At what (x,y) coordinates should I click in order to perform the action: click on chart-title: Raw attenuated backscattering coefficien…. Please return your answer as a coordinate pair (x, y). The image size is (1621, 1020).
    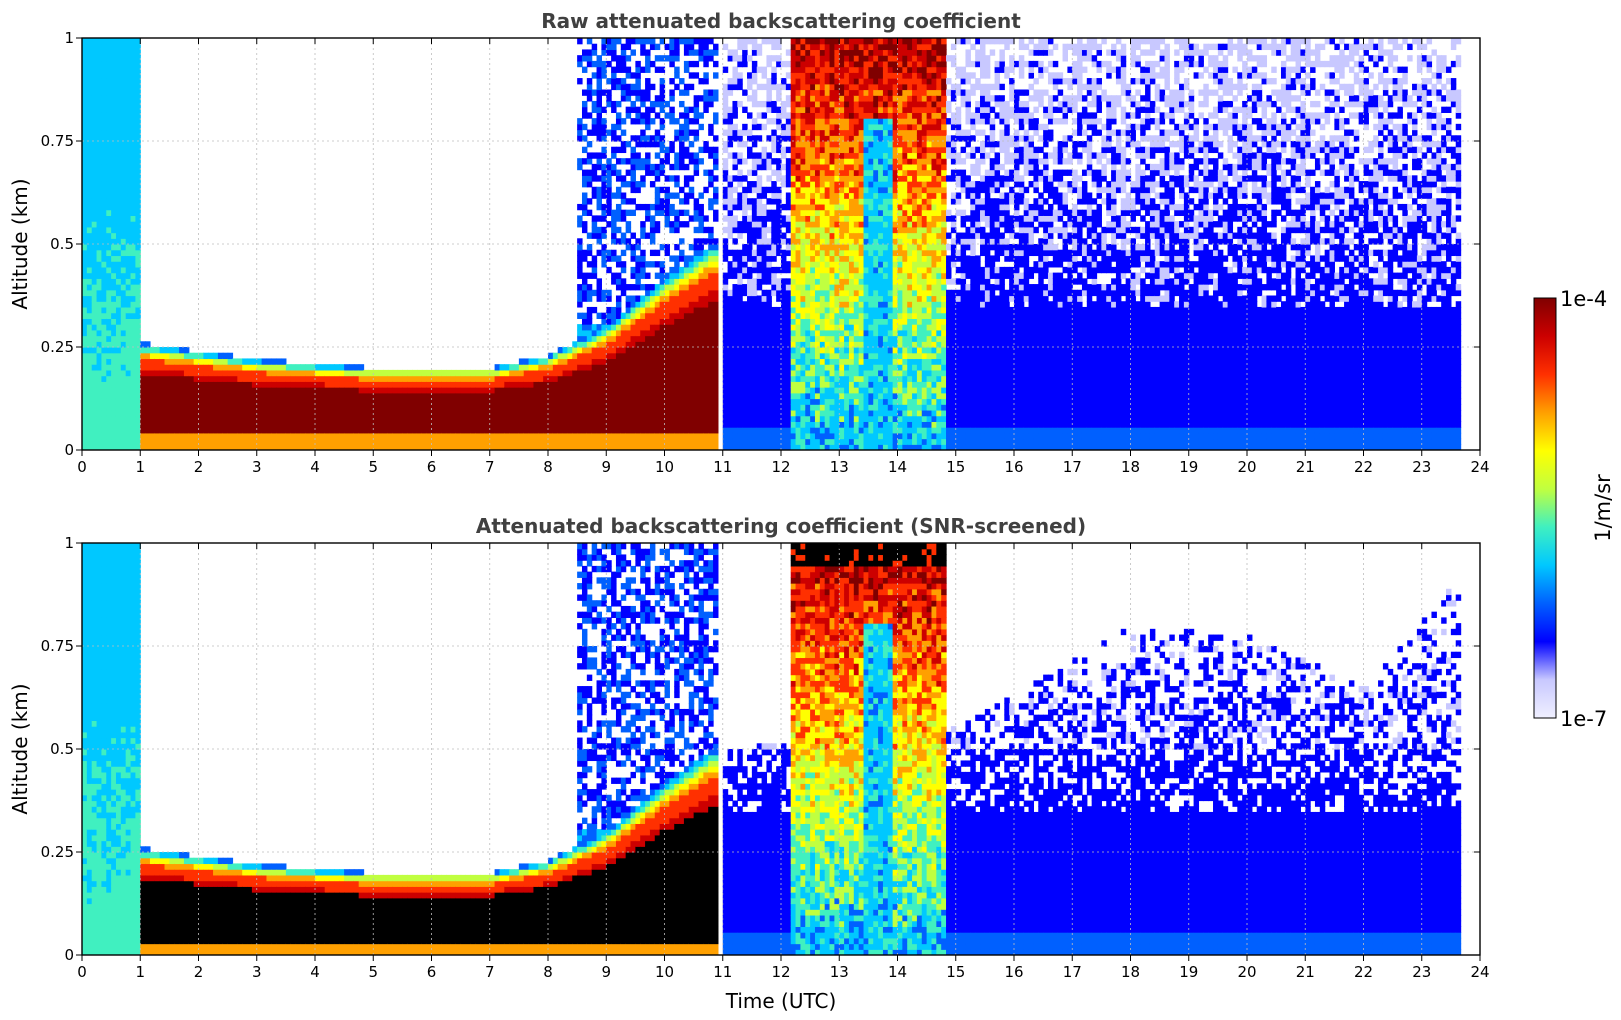
    Looking at the image, I should click on (781, 21).